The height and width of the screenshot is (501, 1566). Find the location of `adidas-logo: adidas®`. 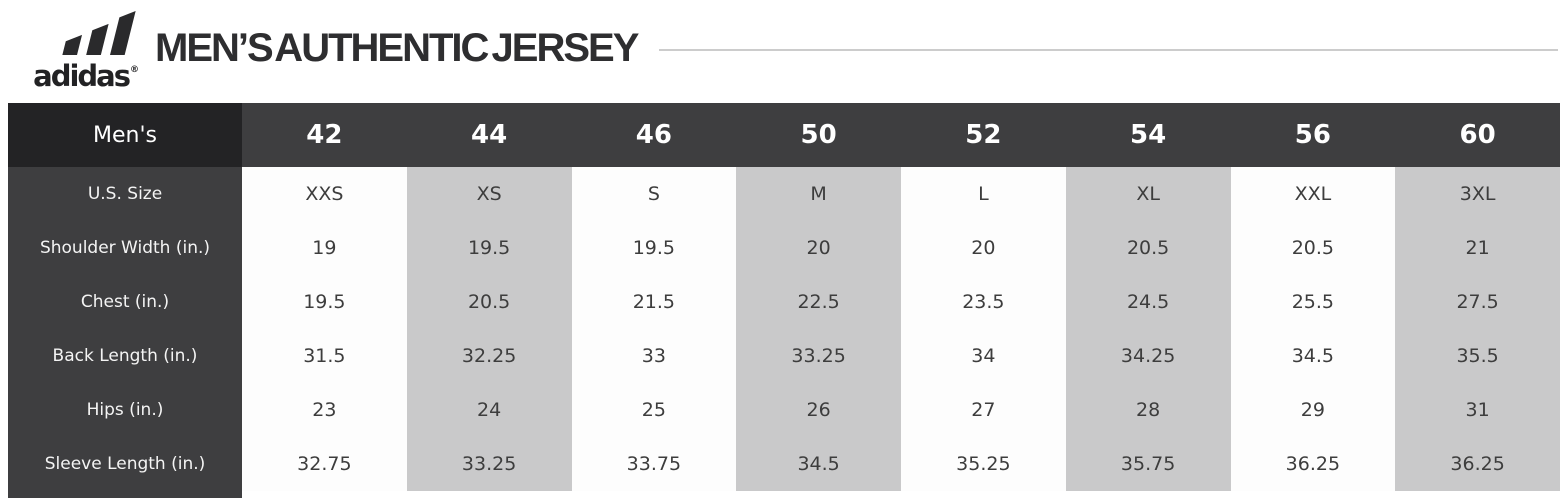

adidas-logo: adidas® is located at coordinates (86, 51).